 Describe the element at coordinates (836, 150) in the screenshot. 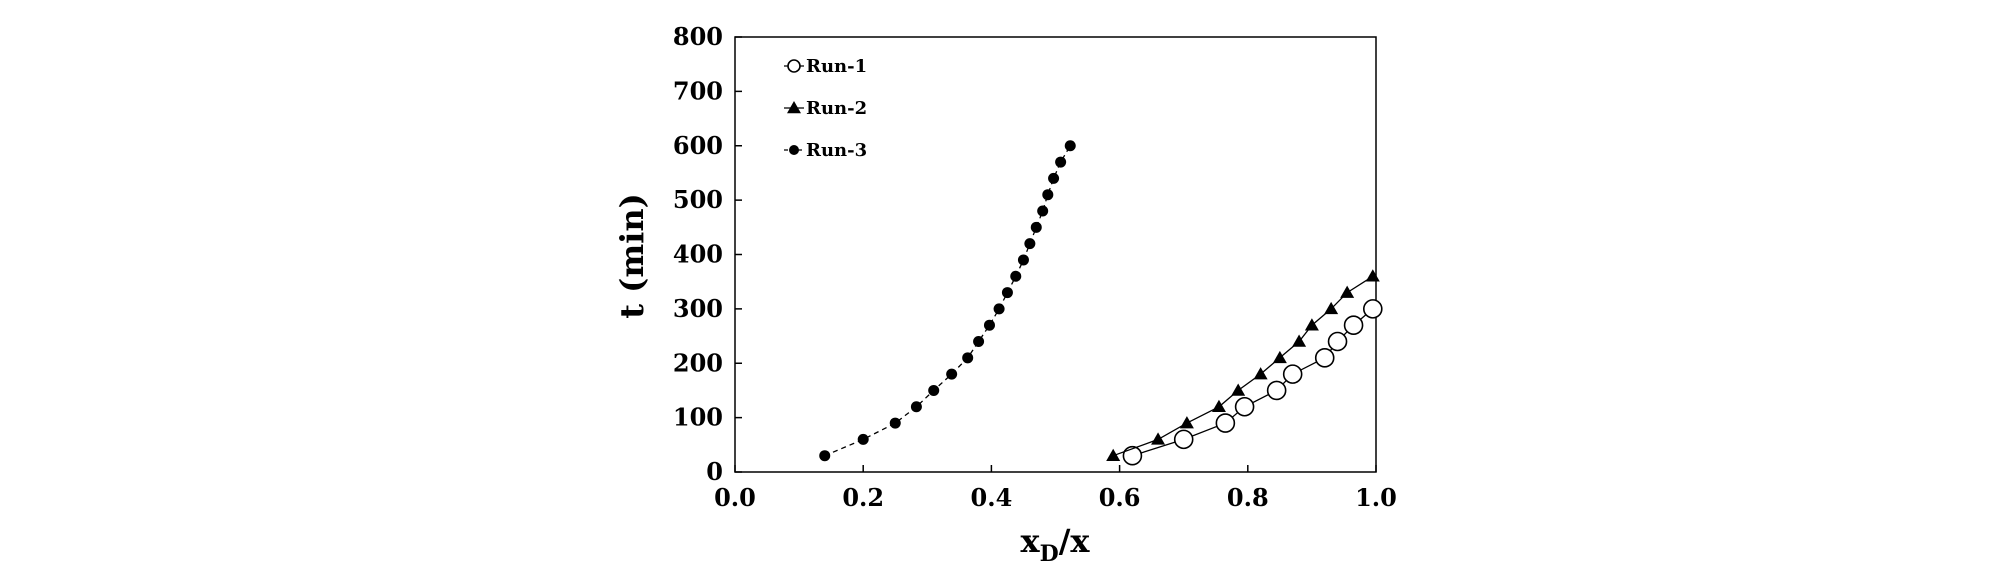

I see `legend-label: Run-3` at that location.